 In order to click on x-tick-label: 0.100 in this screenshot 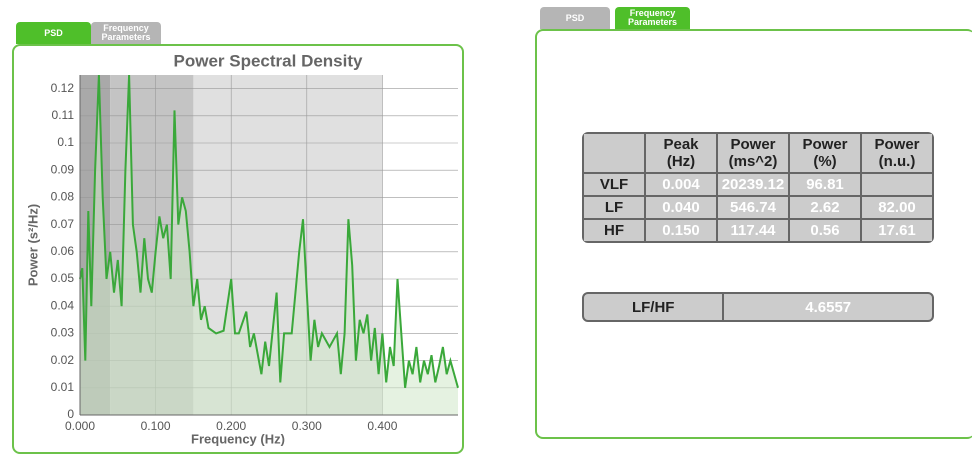, I will do `click(156, 426)`.